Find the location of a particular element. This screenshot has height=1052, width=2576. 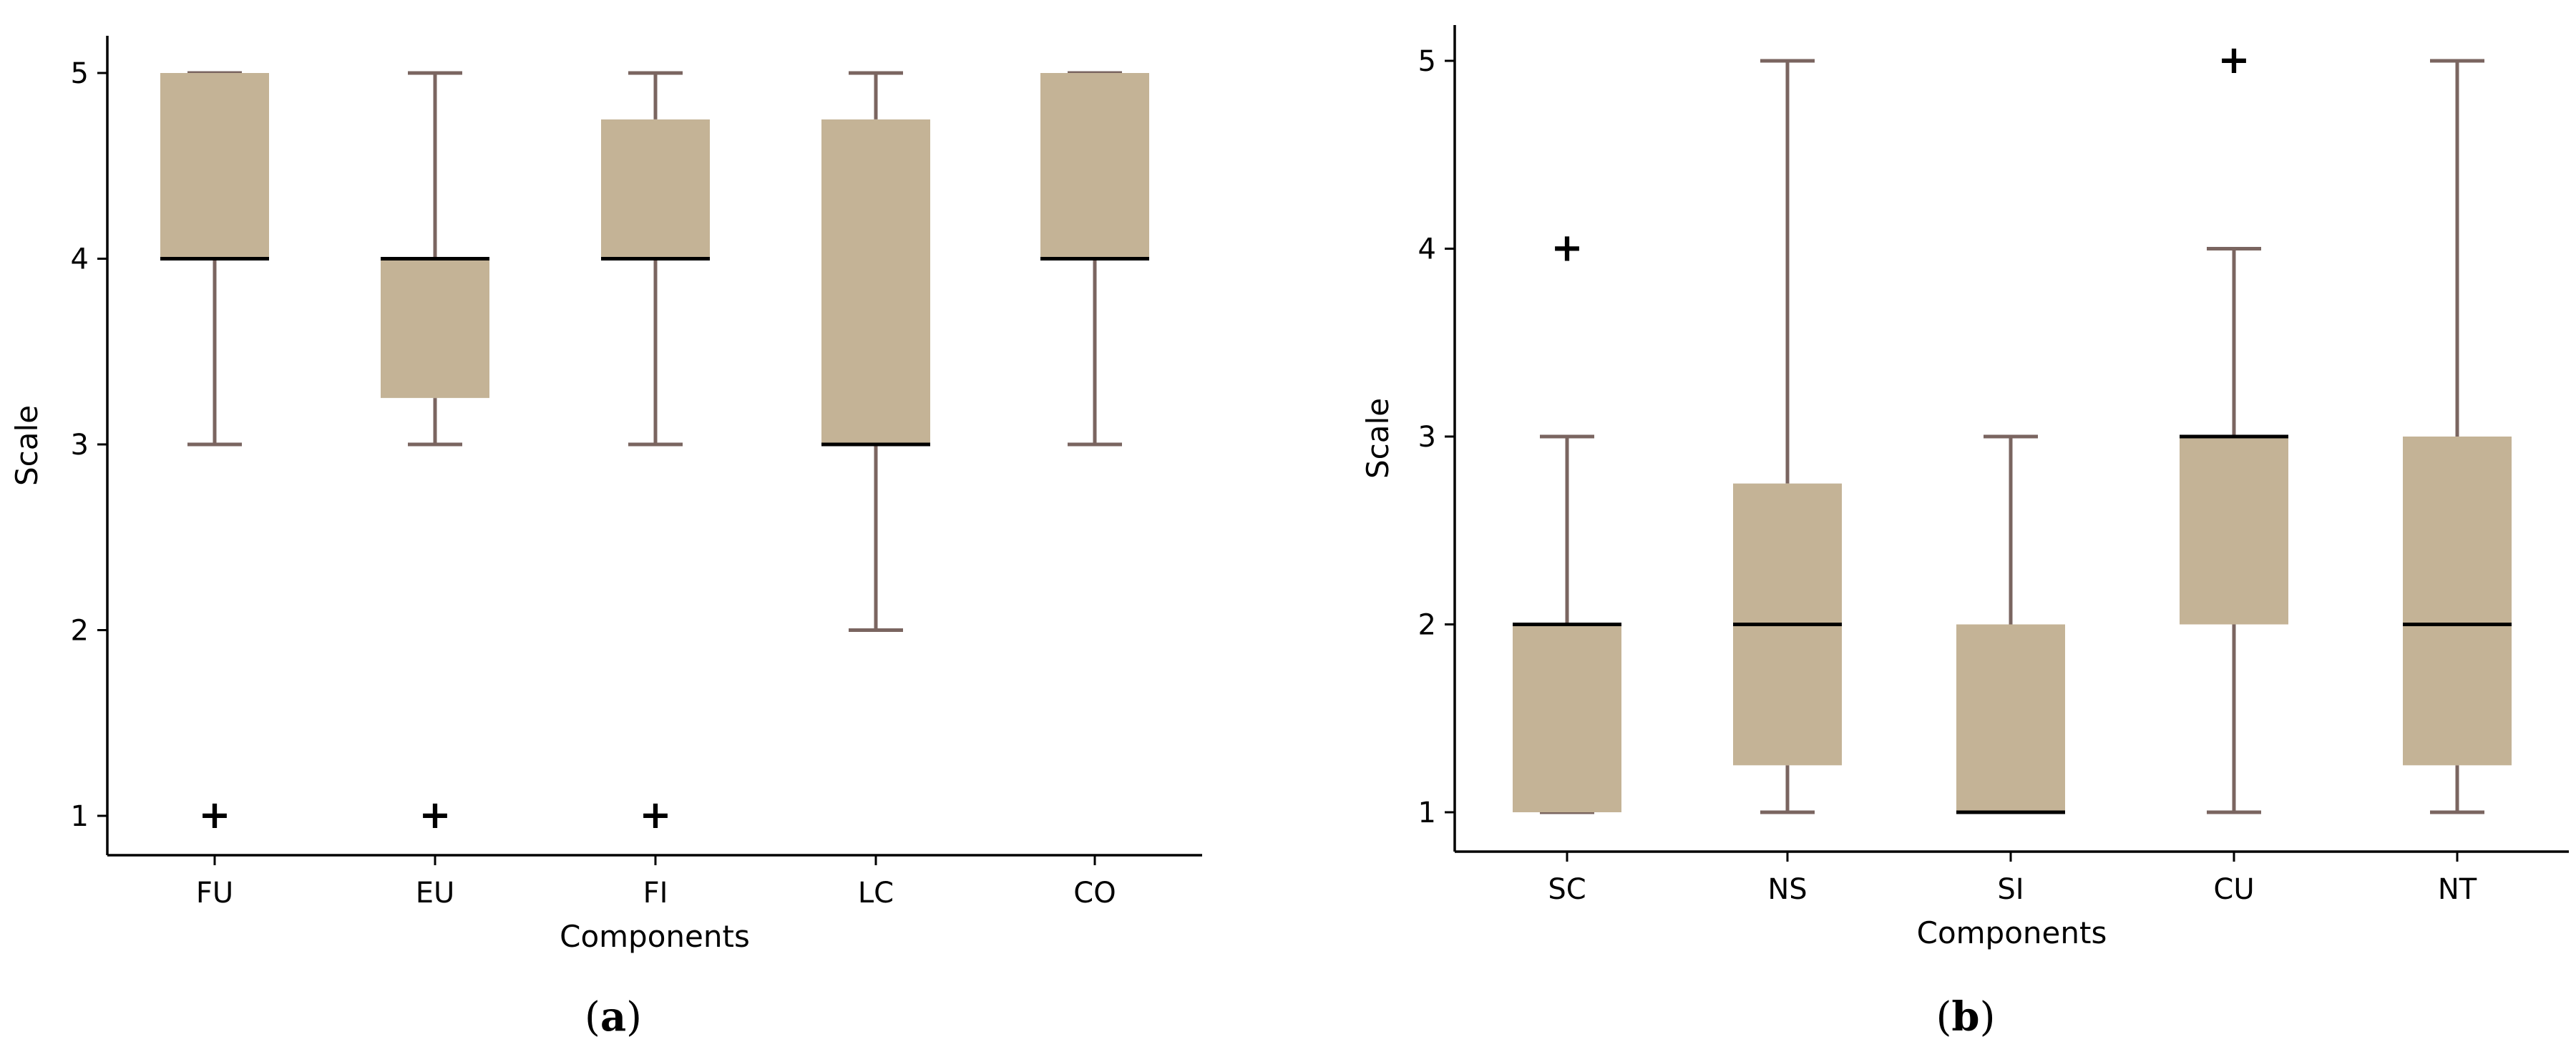

box-si is located at coordinates (2010, 624).